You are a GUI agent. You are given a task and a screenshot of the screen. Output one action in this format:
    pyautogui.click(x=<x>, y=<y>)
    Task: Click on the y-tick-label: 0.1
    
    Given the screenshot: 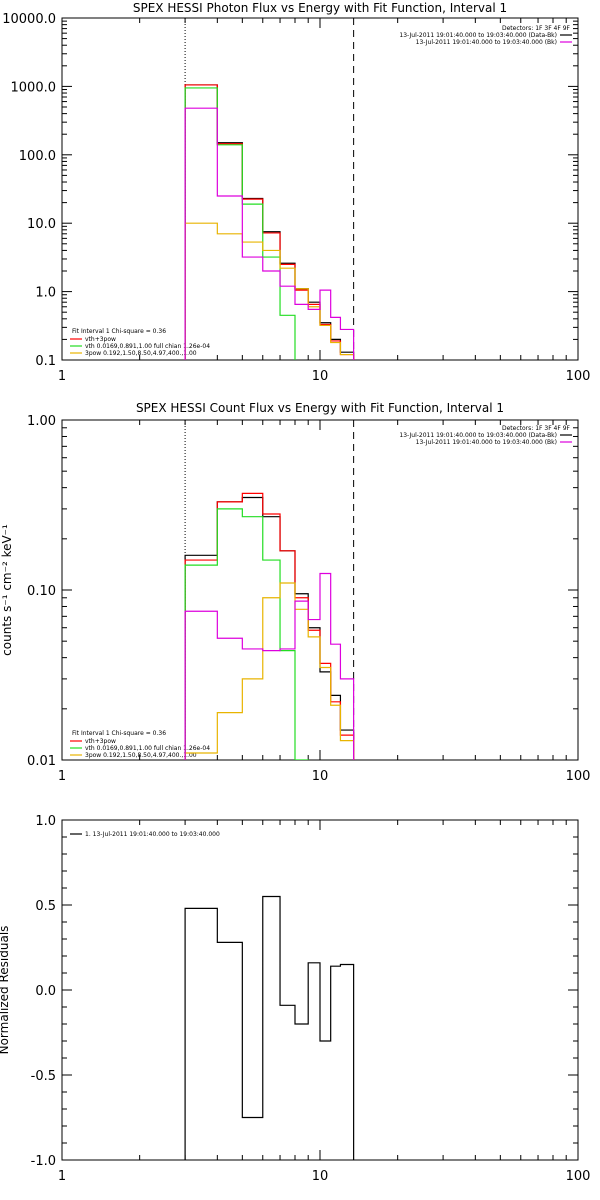 What is the action you would take?
    pyautogui.click(x=45, y=361)
    